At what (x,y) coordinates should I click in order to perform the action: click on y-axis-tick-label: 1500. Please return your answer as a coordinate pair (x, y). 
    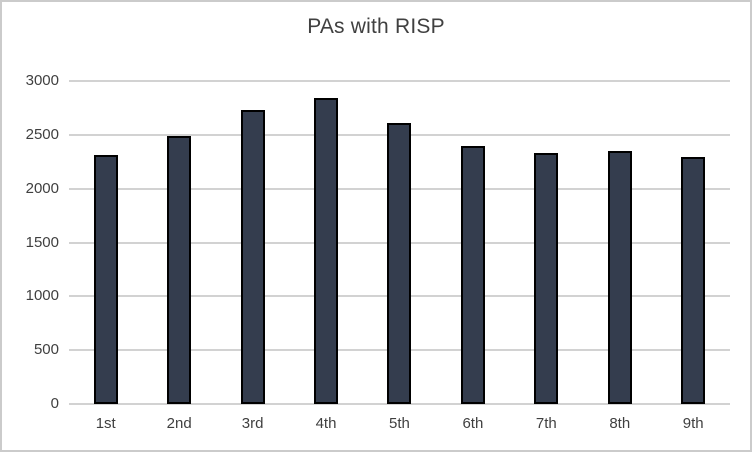
    Looking at the image, I should click on (42, 242).